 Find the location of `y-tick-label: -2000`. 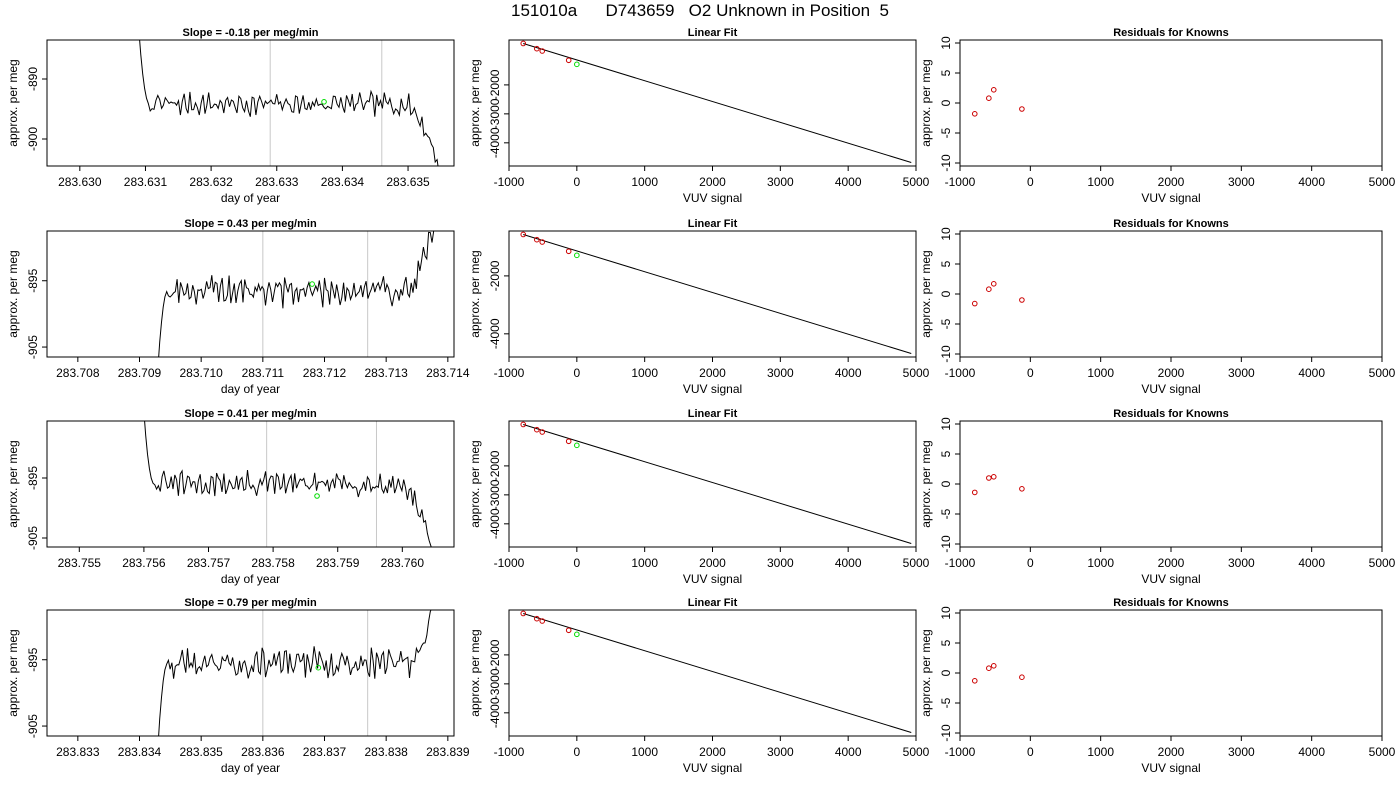

y-tick-label: -2000 is located at coordinates (495, 465).